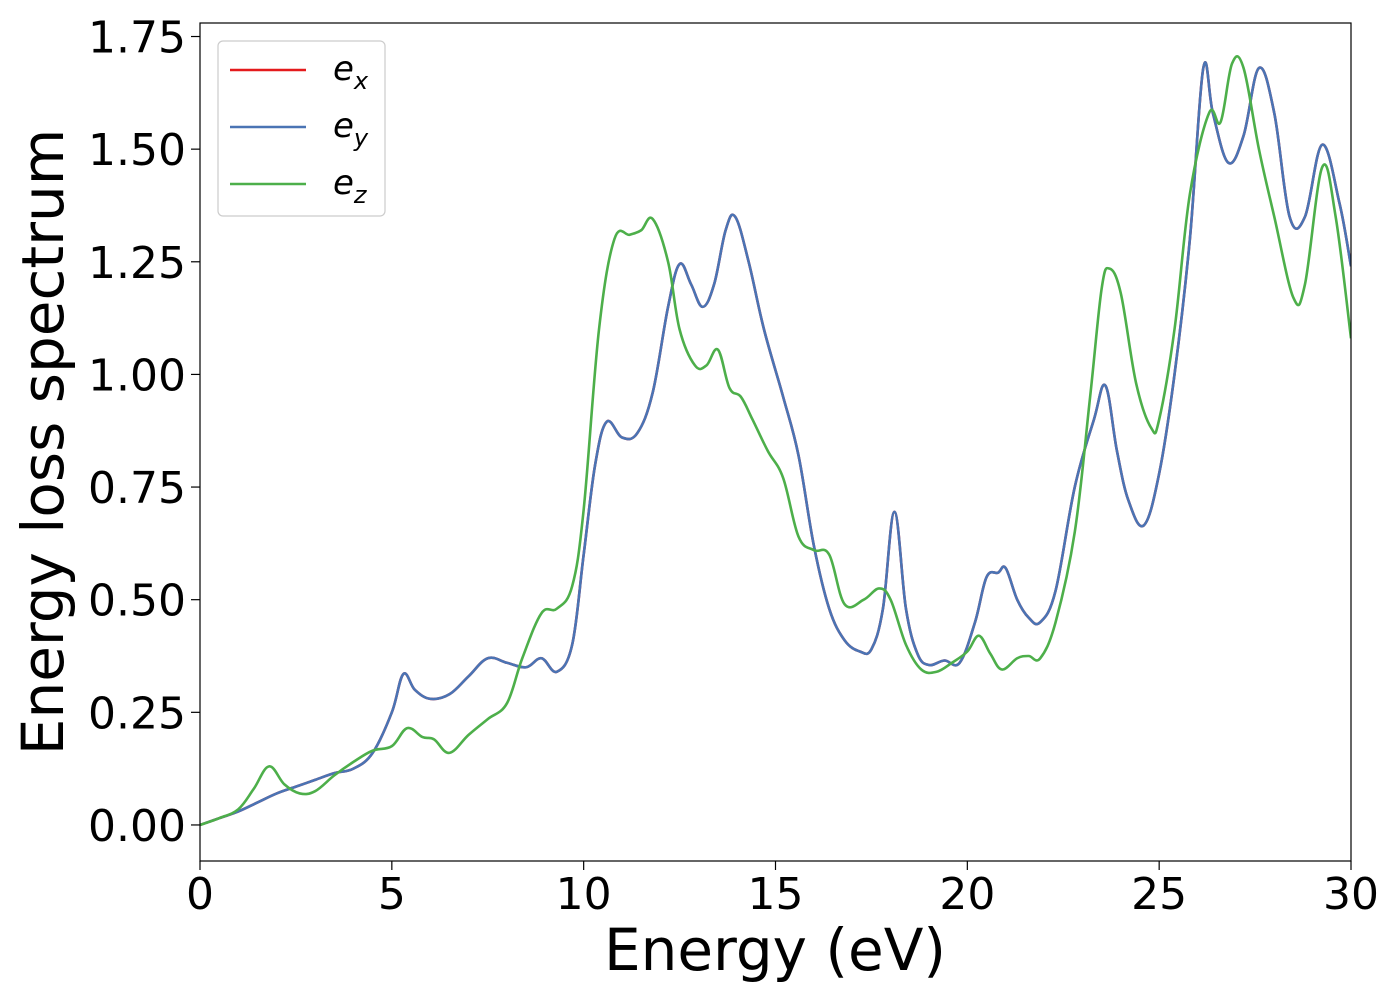 This screenshot has width=1400, height=1004. I want to click on y-axis-label: Energy loss spectrum, so click(43, 442).